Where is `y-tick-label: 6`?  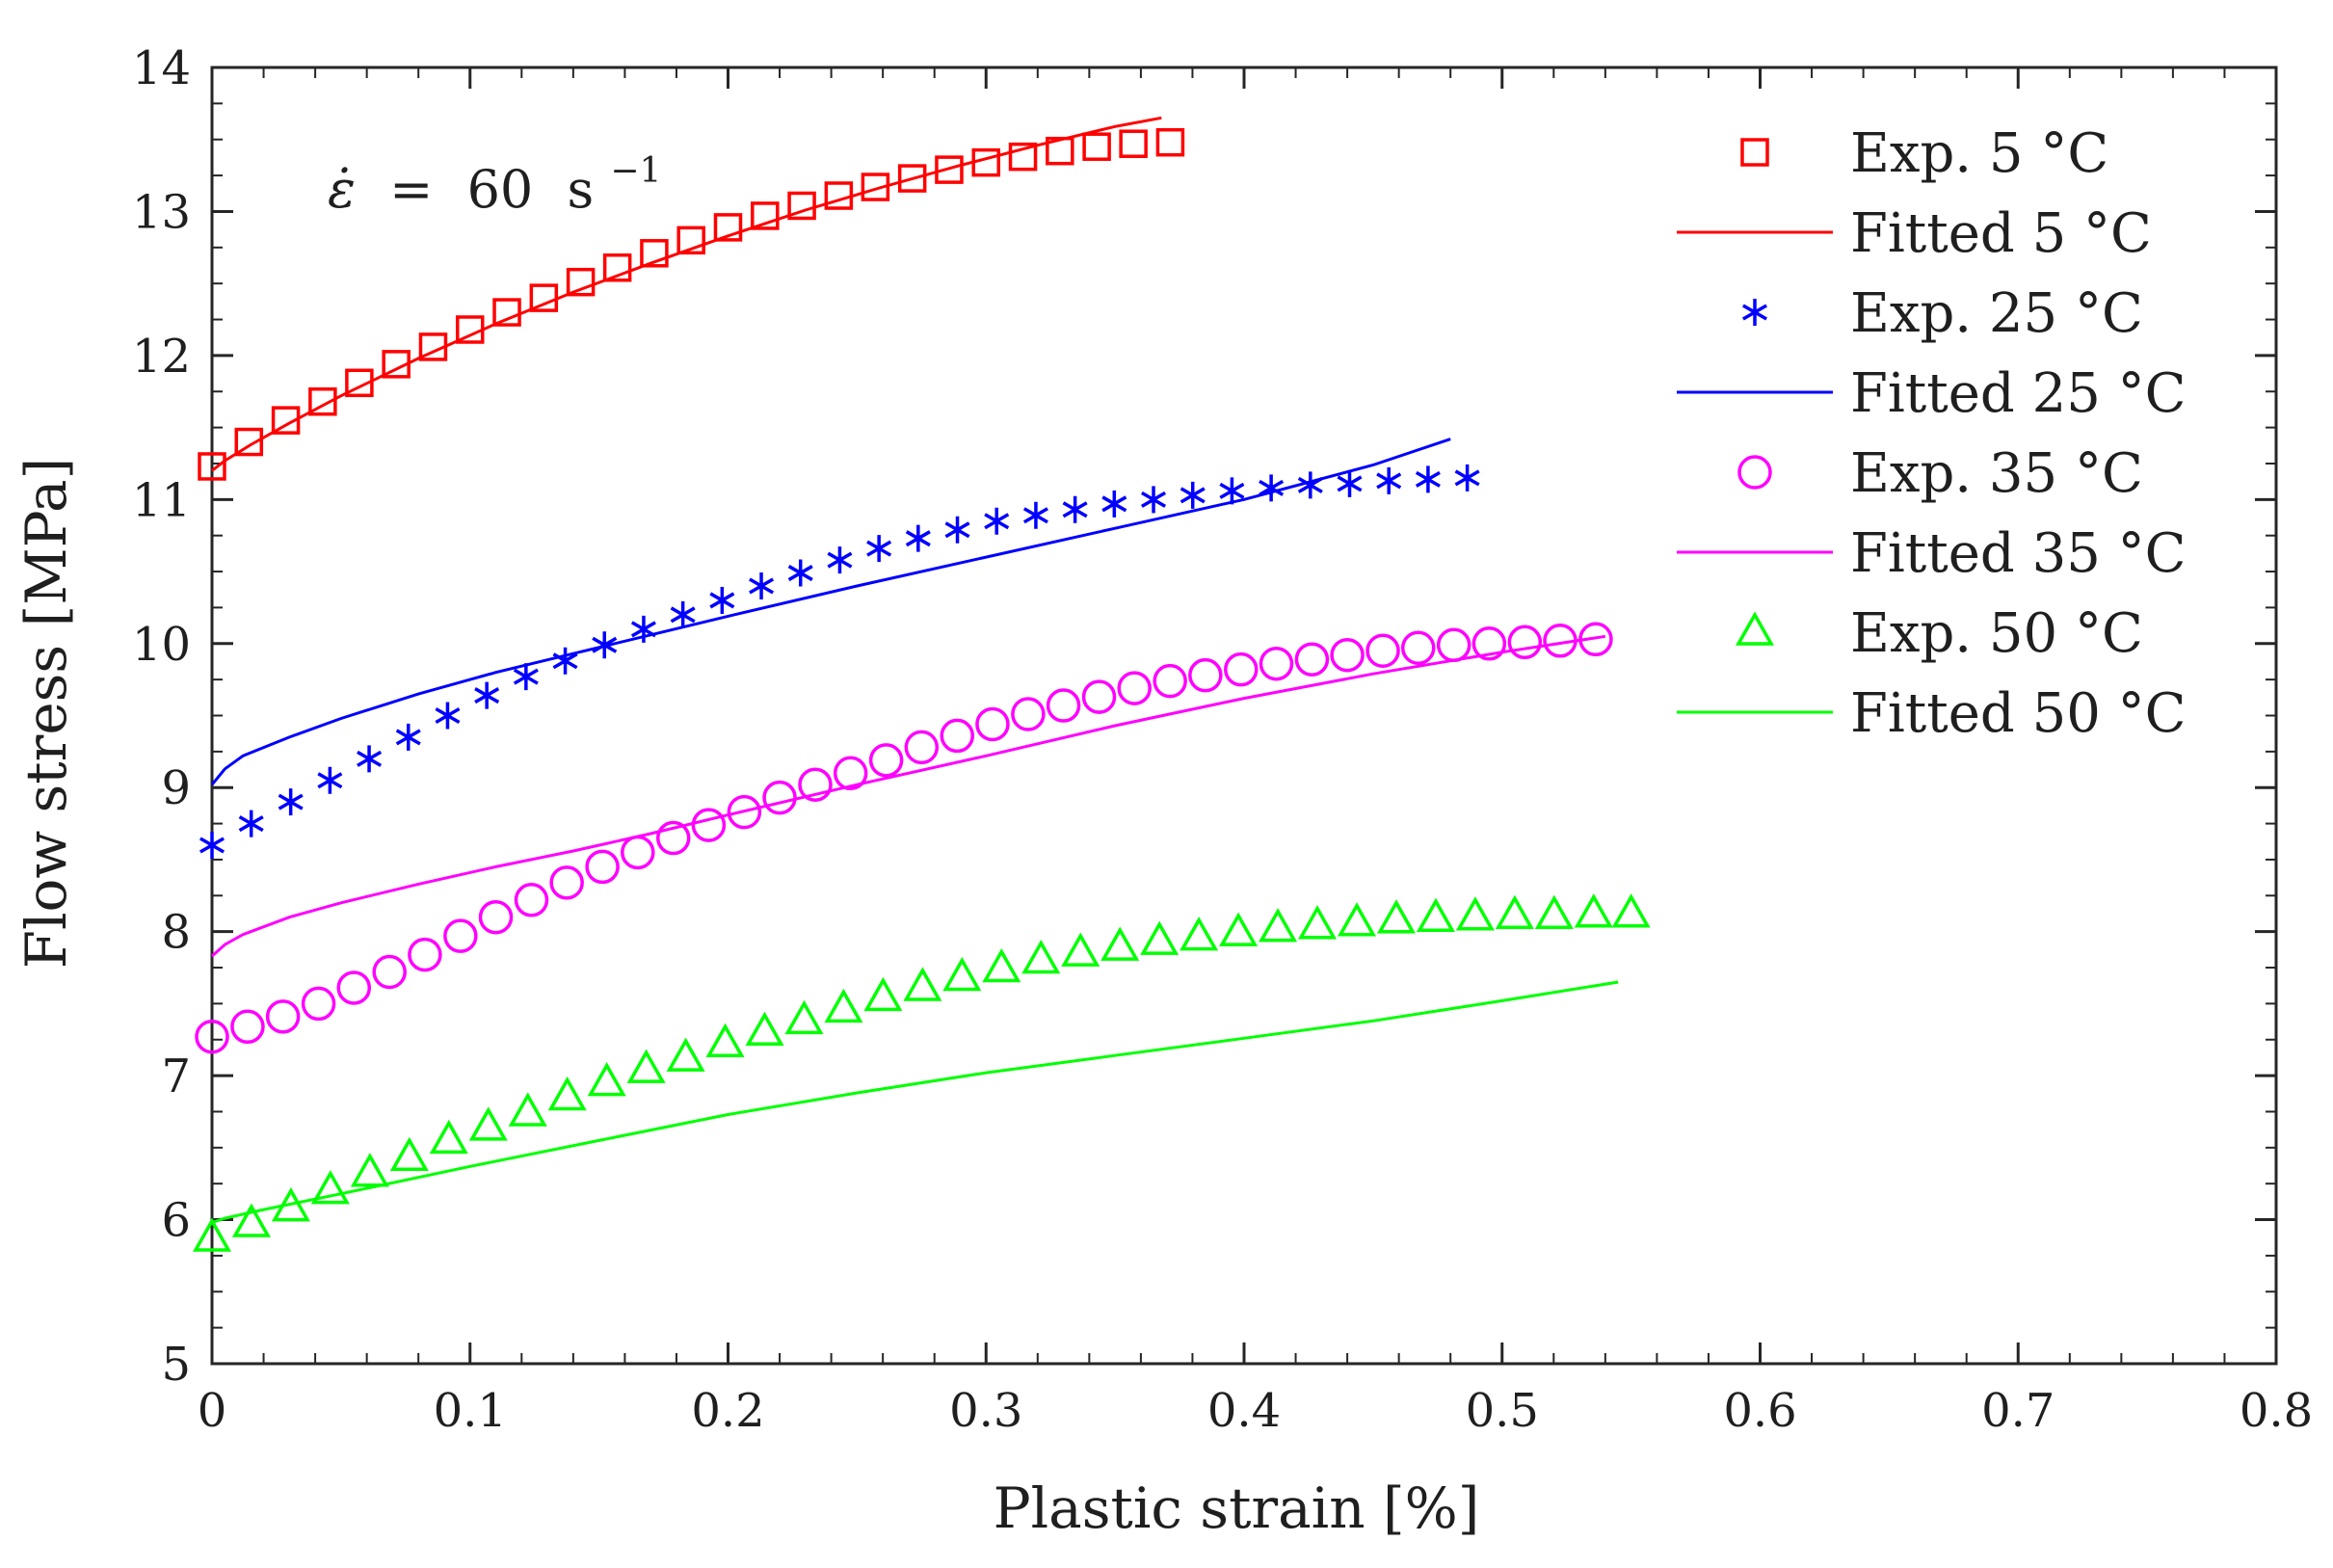 y-tick-label: 6 is located at coordinates (176, 1221).